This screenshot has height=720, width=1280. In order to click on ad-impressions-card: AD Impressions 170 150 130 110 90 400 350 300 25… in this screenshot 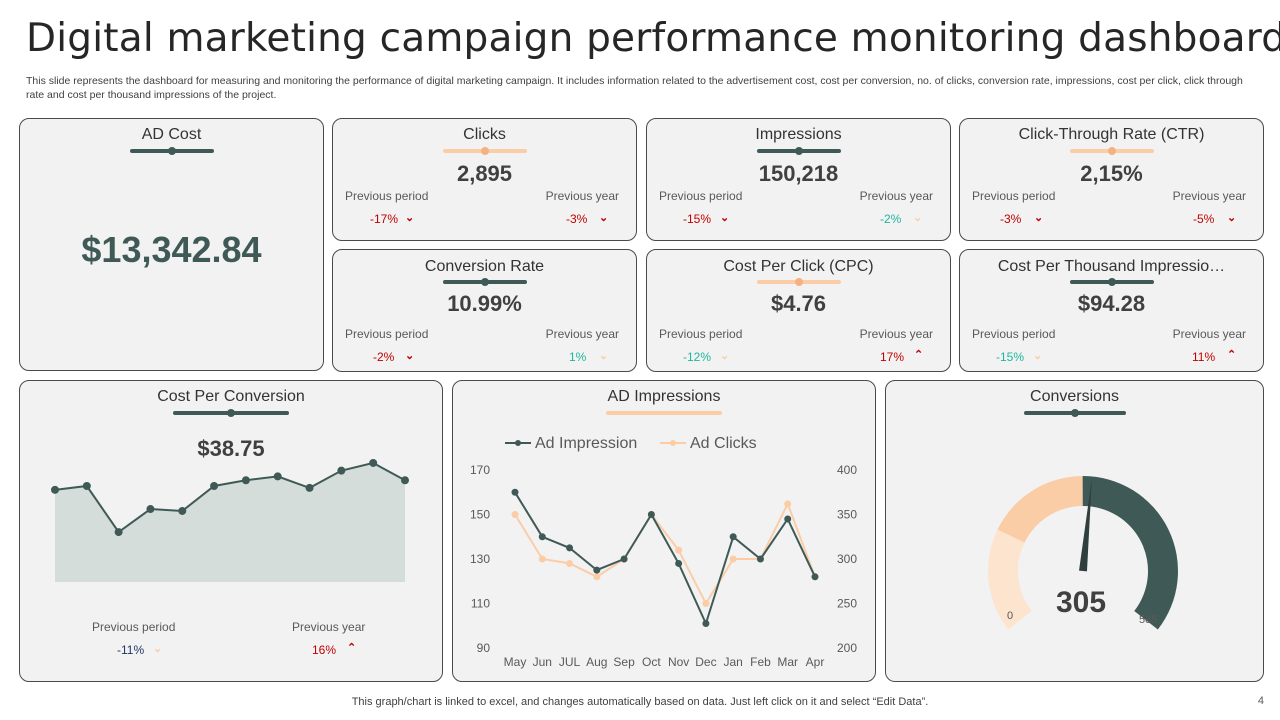, I will do `click(664, 531)`.